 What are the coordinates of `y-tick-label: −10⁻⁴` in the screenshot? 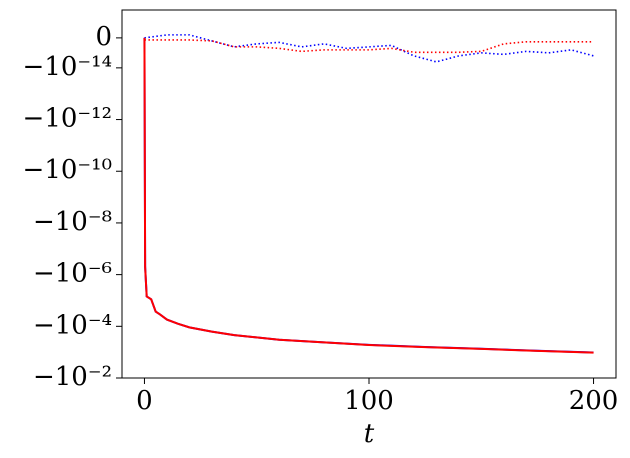 It's located at (72, 325).